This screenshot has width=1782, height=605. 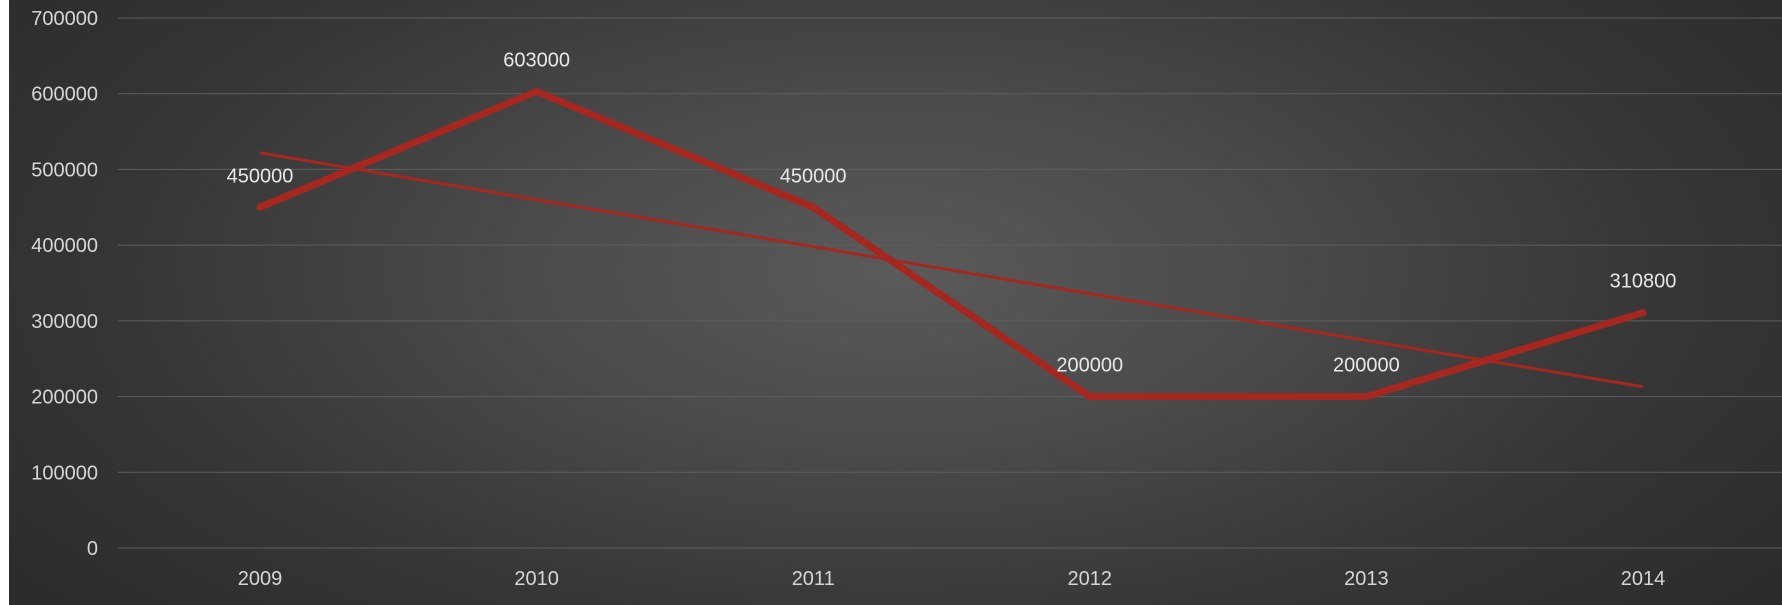 What do you see at coordinates (1366, 579) in the screenshot?
I see `x-tick-label: 2013` at bounding box center [1366, 579].